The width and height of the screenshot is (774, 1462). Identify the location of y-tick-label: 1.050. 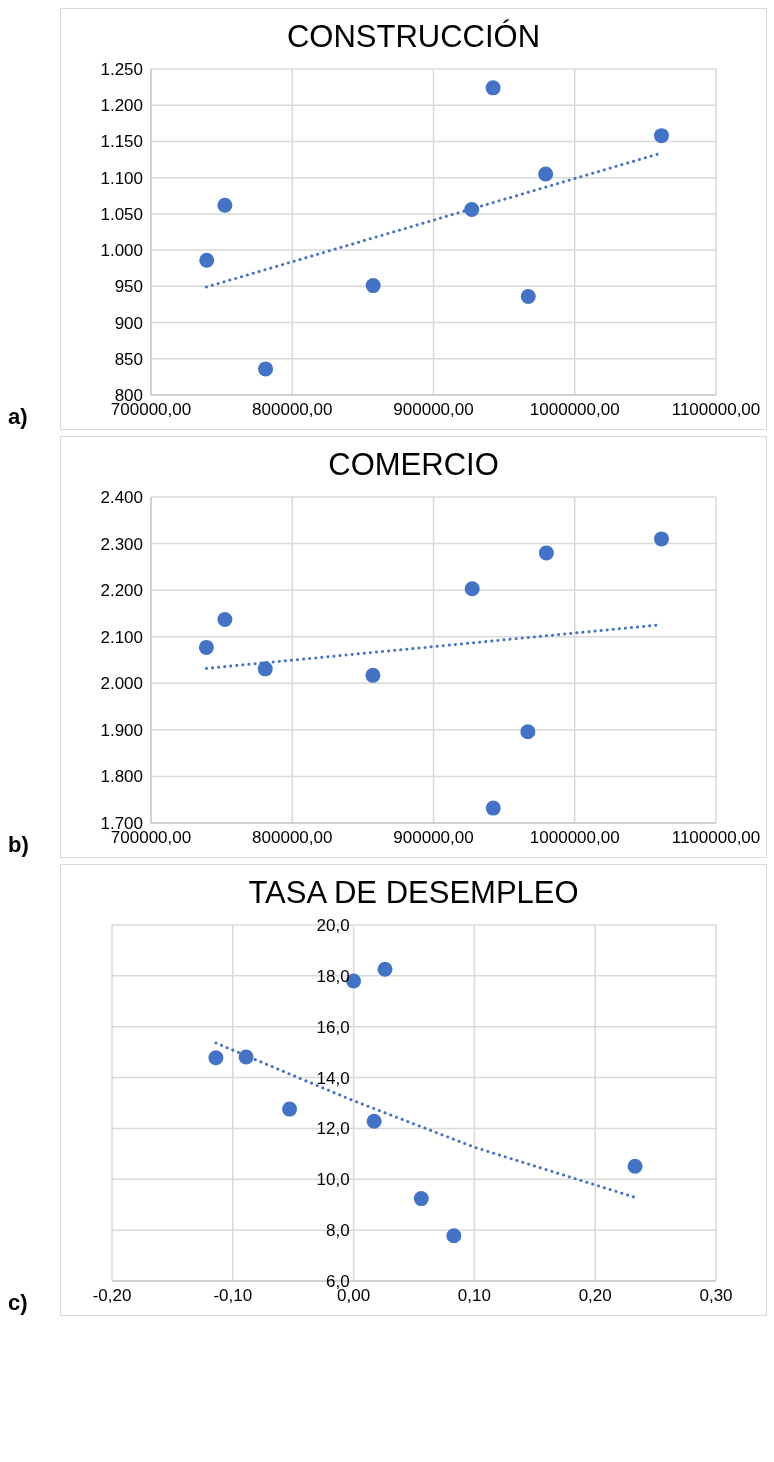
(121, 214).